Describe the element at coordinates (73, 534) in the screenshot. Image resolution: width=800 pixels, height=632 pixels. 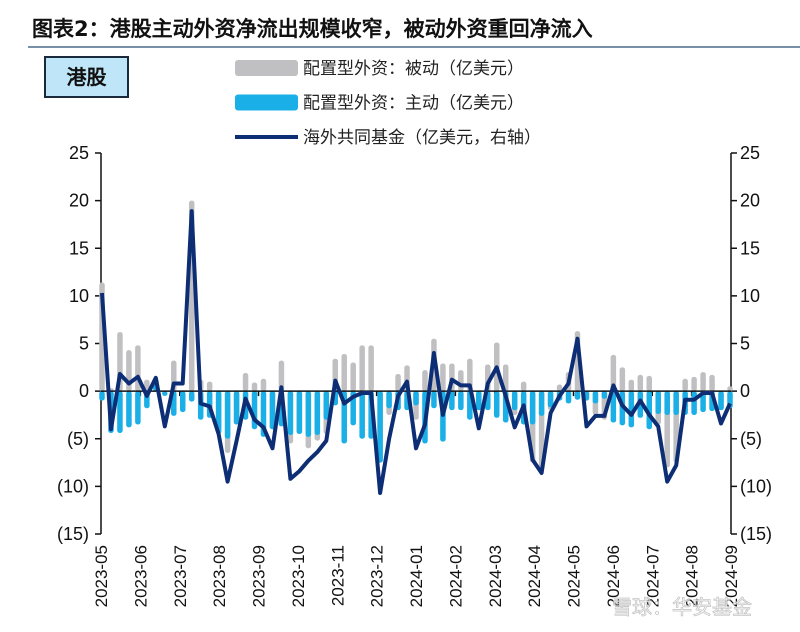
I see `left-tick-label: (15)` at that location.